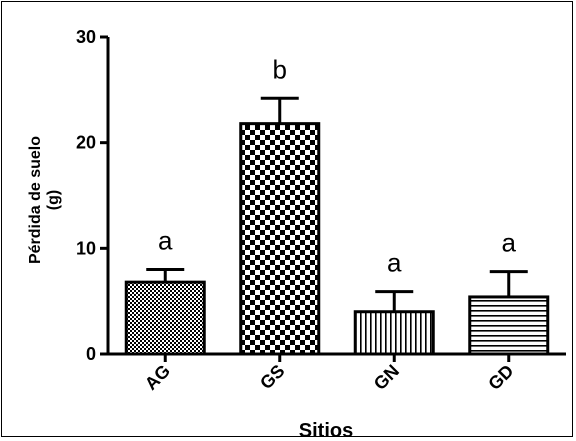 The width and height of the screenshot is (576, 441). What do you see at coordinates (272, 377) in the screenshot?
I see `x-tick-label: GS` at bounding box center [272, 377].